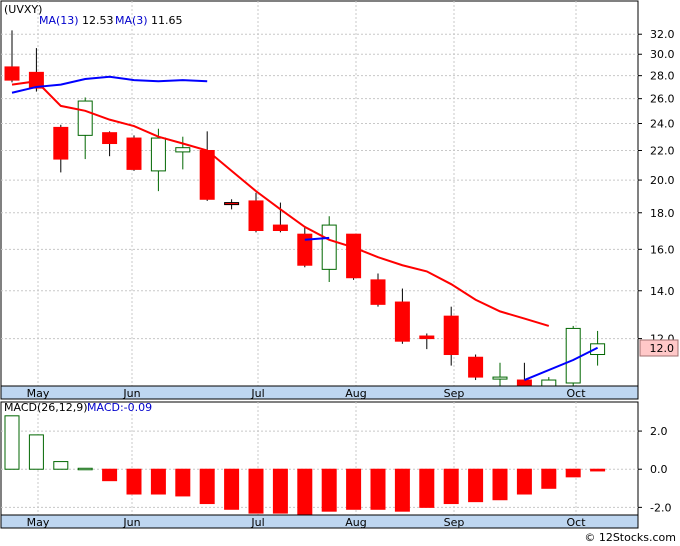 The width and height of the screenshot is (680, 546). I want to click on ma13-legend-value: 12.53, so click(98, 20).